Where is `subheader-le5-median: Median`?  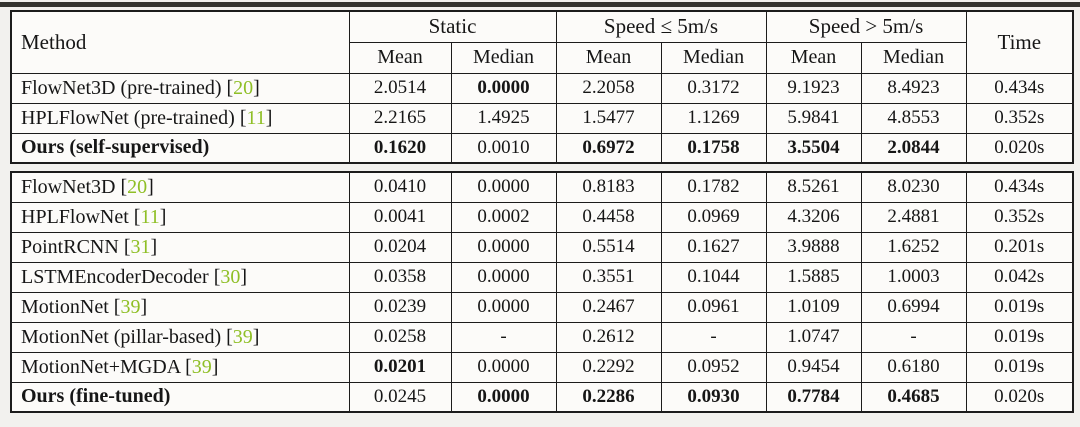
subheader-le5-median: Median is located at coordinates (713, 57).